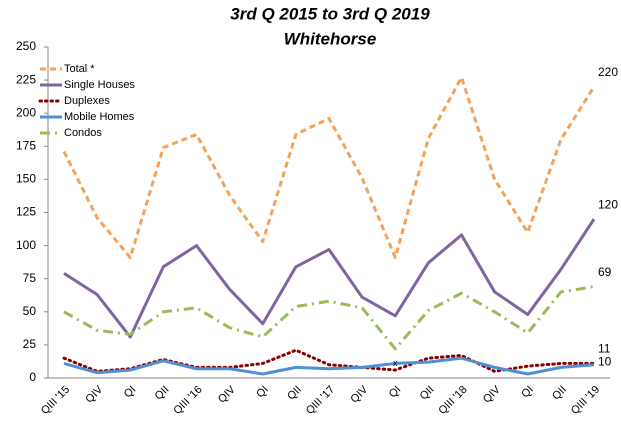 The width and height of the screenshot is (621, 427). What do you see at coordinates (330, 13) in the screenshot?
I see `chart-title: 3rd Q 2015 to 3rd Q 2019` at bounding box center [330, 13].